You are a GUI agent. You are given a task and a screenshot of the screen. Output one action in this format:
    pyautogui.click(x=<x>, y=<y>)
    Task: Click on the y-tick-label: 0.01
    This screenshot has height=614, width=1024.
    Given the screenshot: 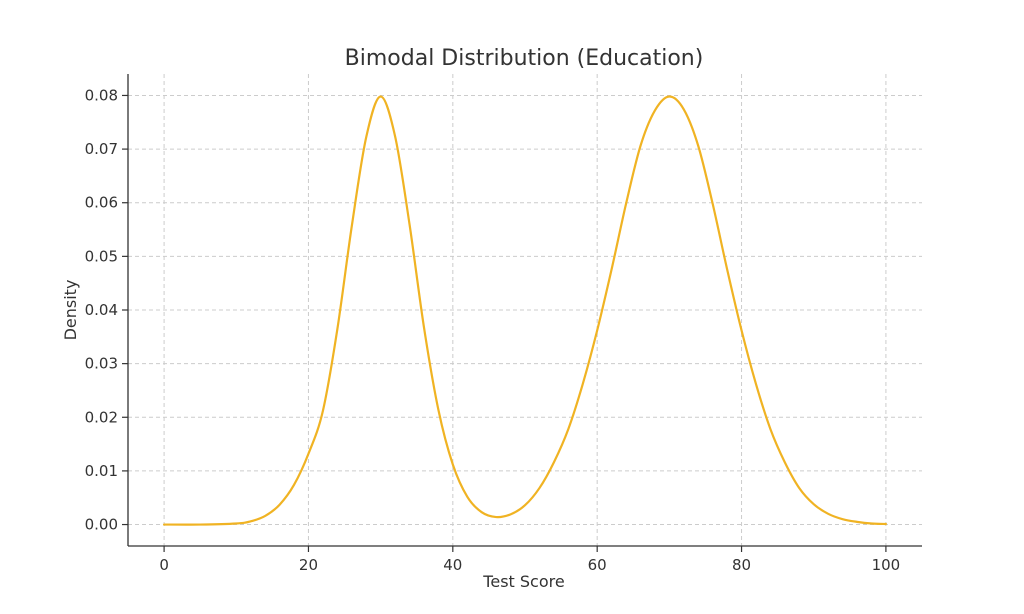 What is the action you would take?
    pyautogui.click(x=101, y=471)
    